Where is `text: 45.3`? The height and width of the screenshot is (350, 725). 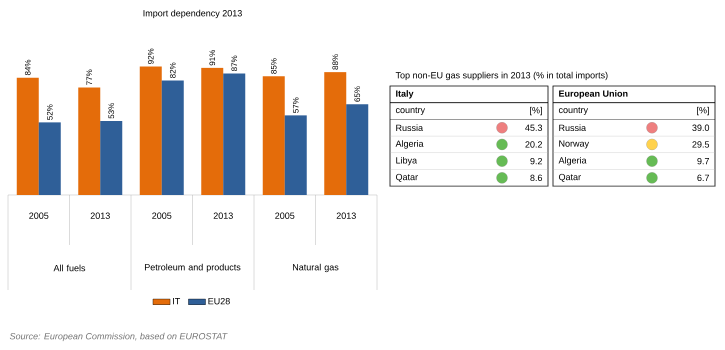 text: 45.3 is located at coordinates (533, 127).